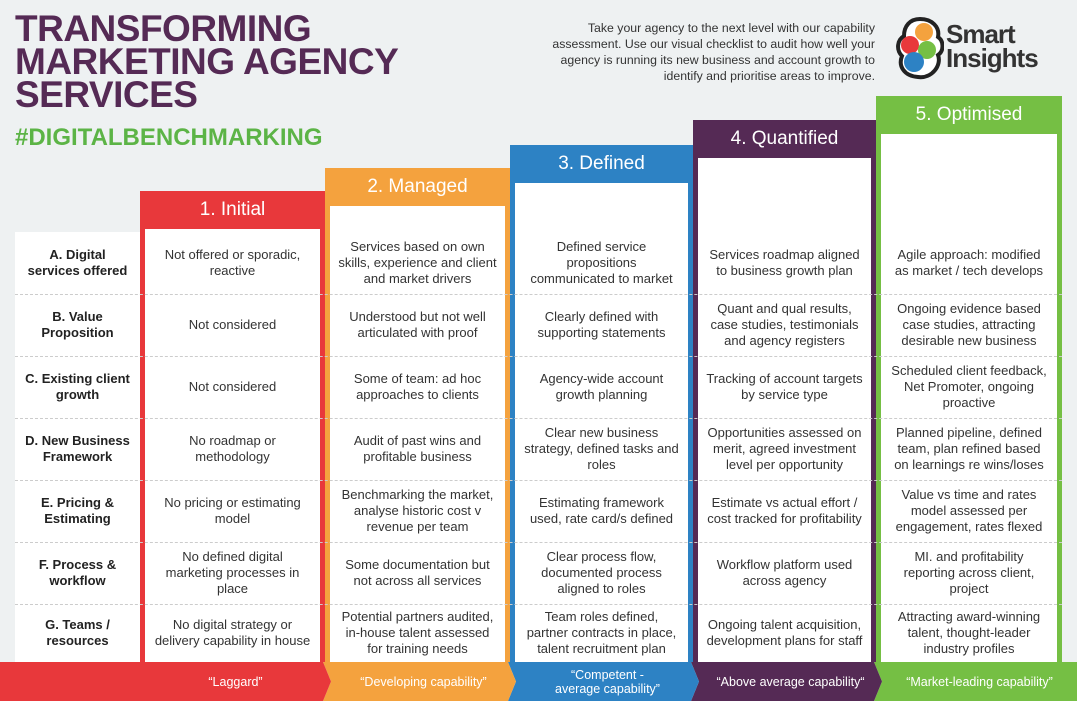 This screenshot has height=701, width=1077. What do you see at coordinates (601, 386) in the screenshot?
I see `capability-cell: Agency-wide account growth planning` at bounding box center [601, 386].